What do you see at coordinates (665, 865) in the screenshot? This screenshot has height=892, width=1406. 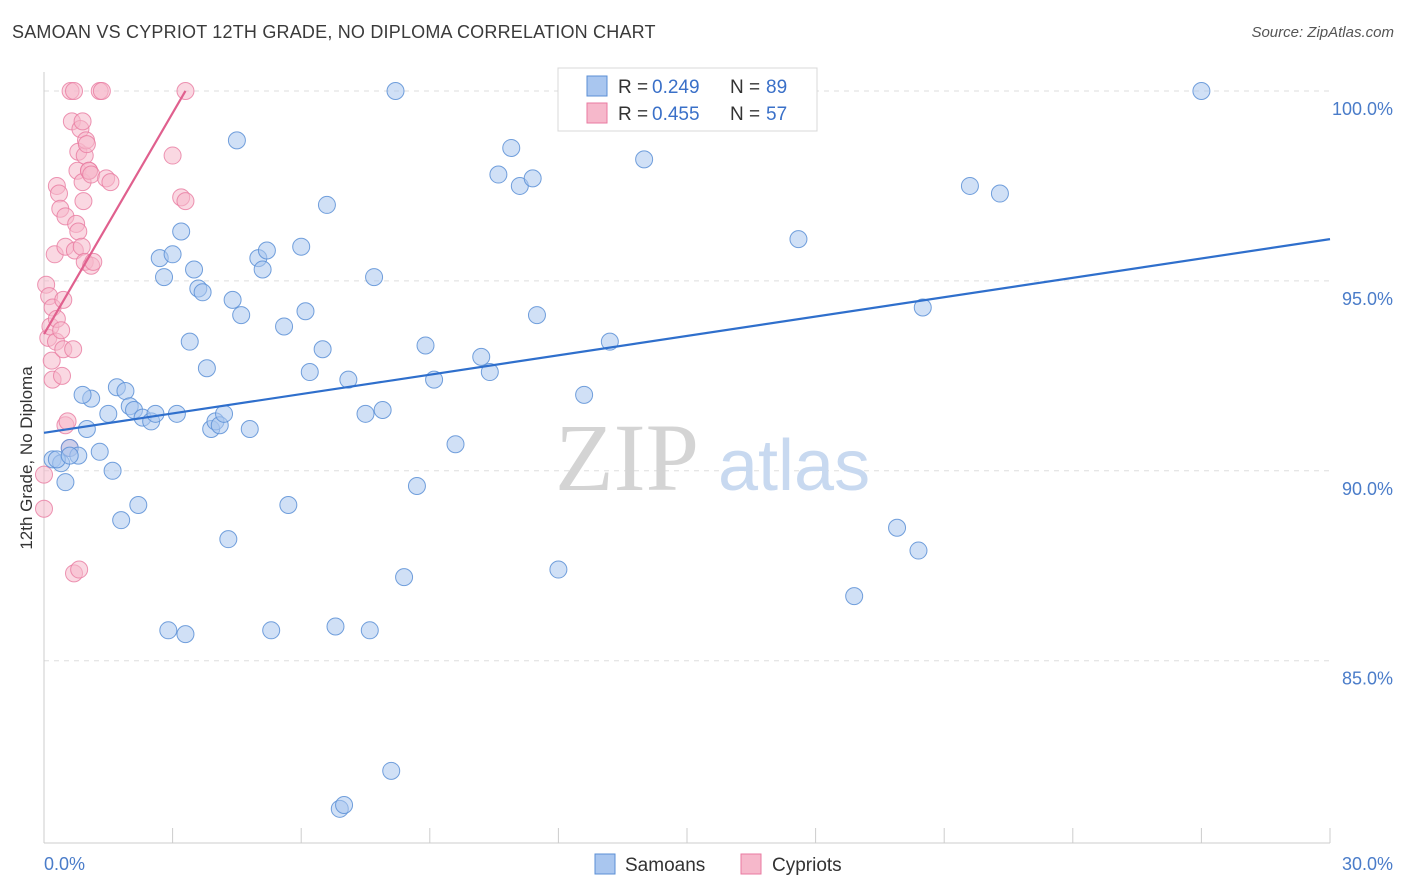 I see `bottom-legend-label-samoans: Samoans` at bounding box center [665, 865].